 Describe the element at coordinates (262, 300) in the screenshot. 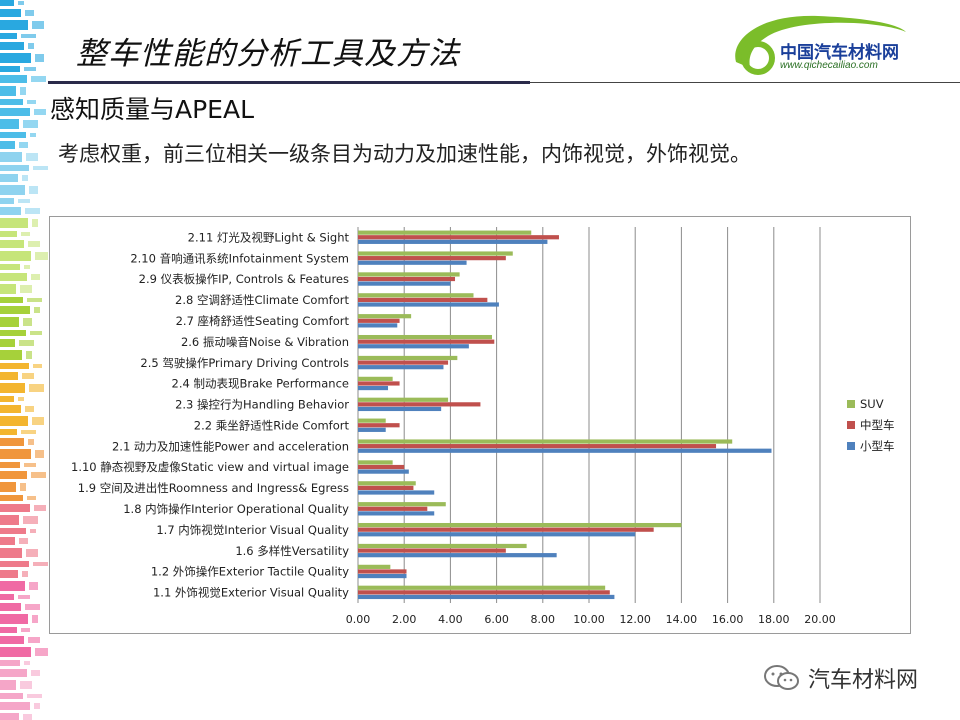

I see `category-label: 2.8 空调舒适性Climate Comfort` at that location.